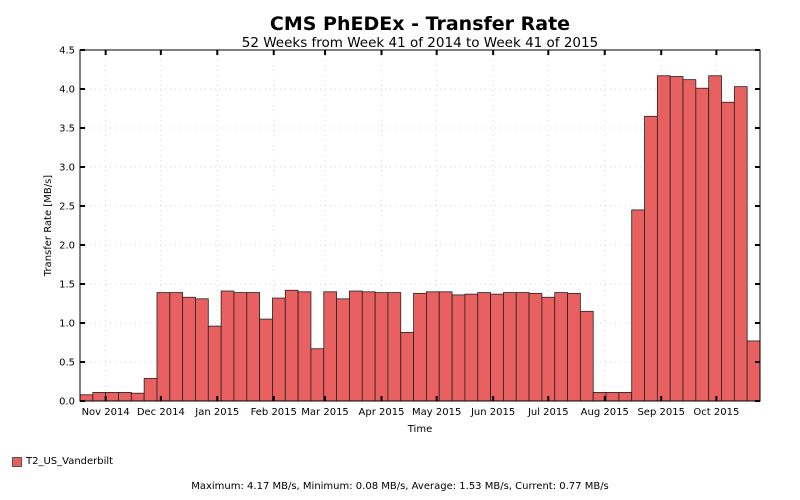 This screenshot has height=500, width=800. I want to click on y-tick-label: 1.0, so click(67, 324).